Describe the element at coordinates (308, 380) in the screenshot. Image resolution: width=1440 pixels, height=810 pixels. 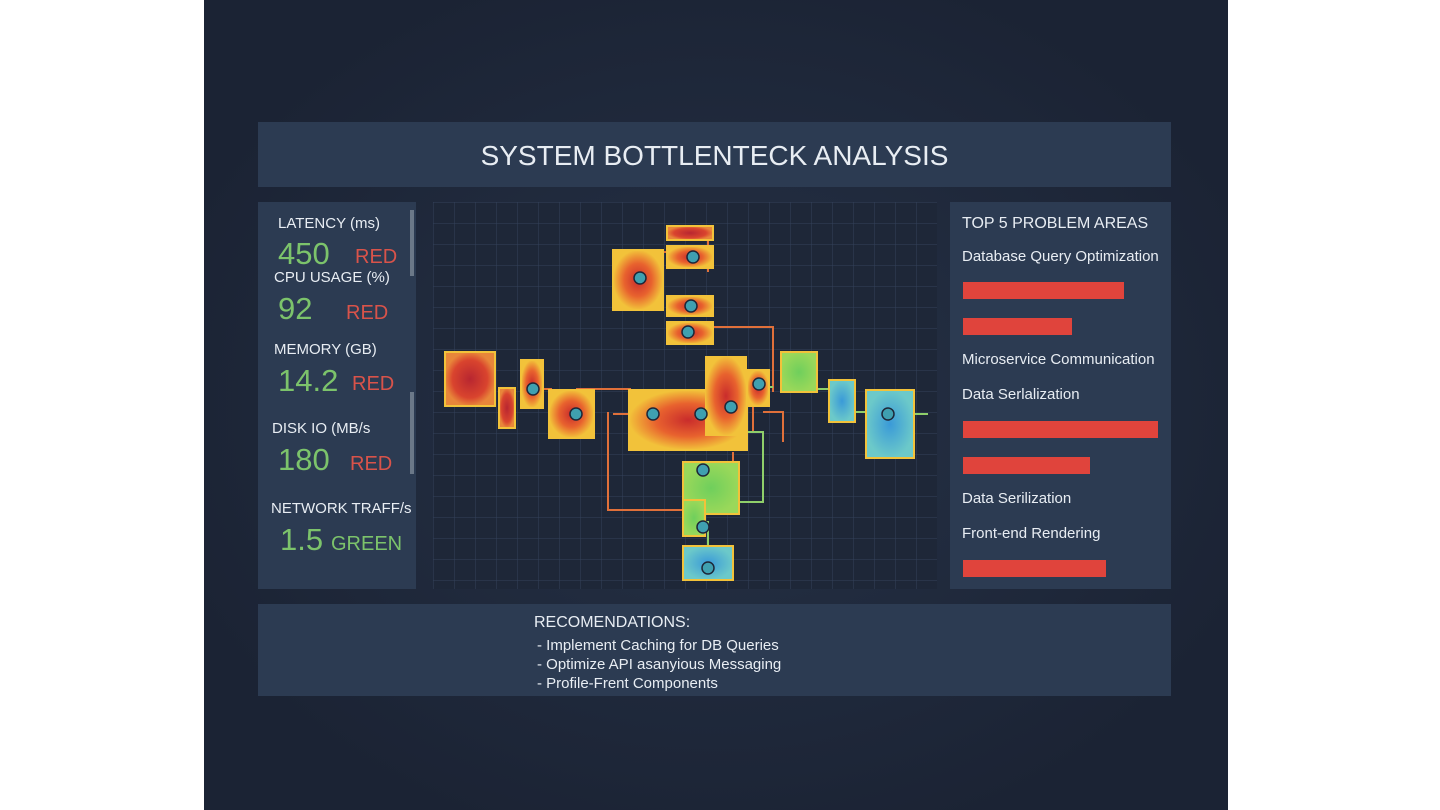
I see `metric-value: 14.2` at that location.